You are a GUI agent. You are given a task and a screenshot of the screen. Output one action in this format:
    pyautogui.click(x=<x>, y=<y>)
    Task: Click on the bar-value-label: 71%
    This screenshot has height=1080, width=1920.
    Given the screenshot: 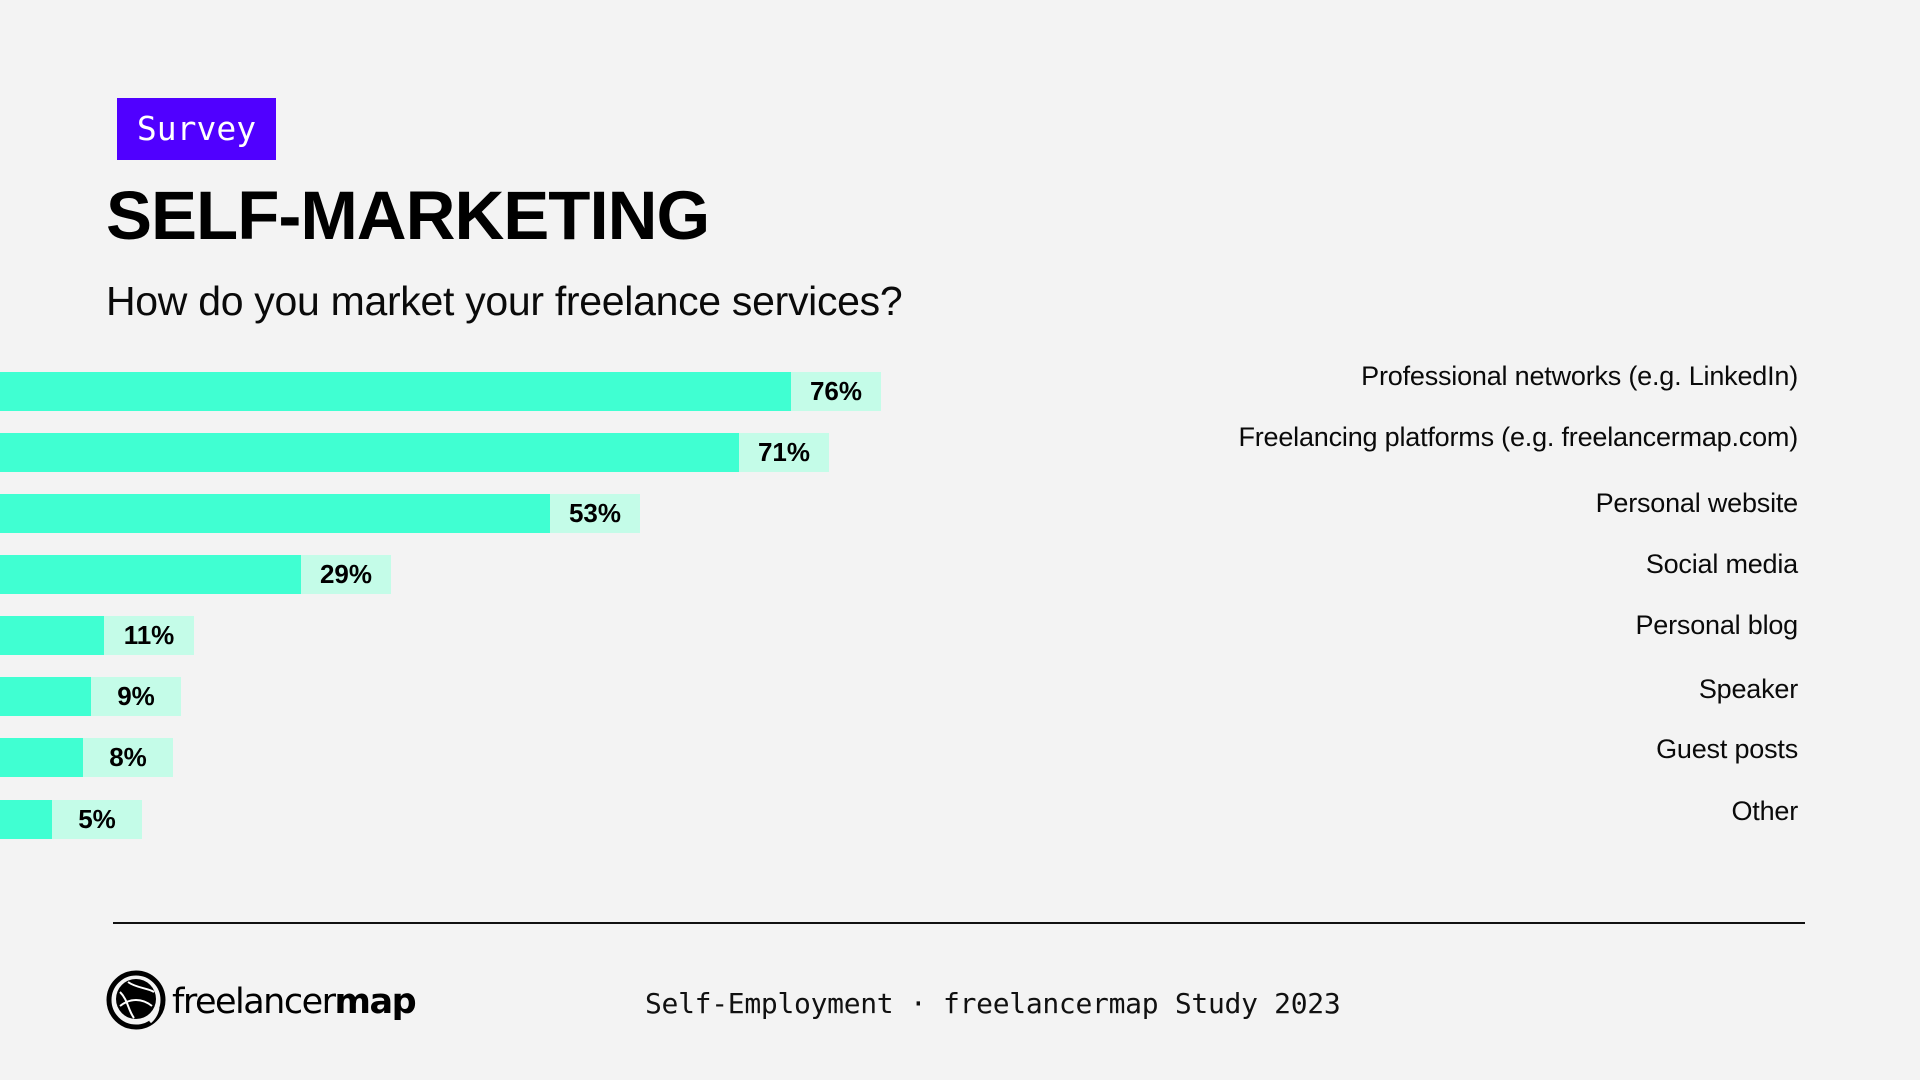 What is the action you would take?
    pyautogui.click(x=784, y=452)
    